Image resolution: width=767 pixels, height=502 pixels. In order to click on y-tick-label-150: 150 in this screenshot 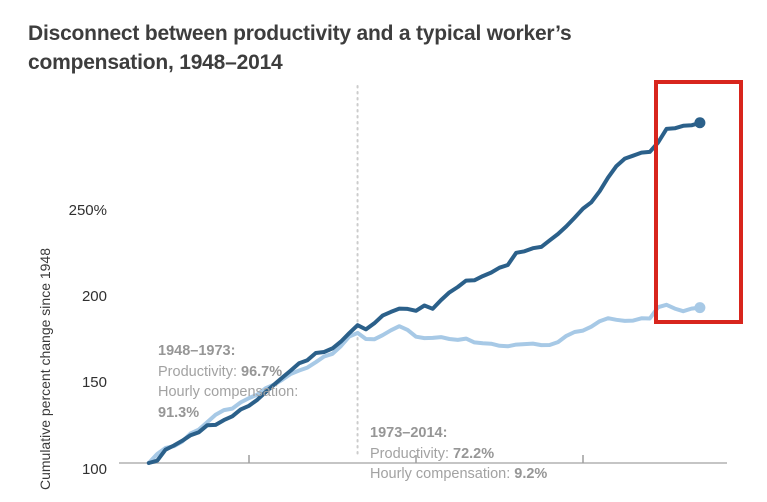, I will do `click(94, 383)`.